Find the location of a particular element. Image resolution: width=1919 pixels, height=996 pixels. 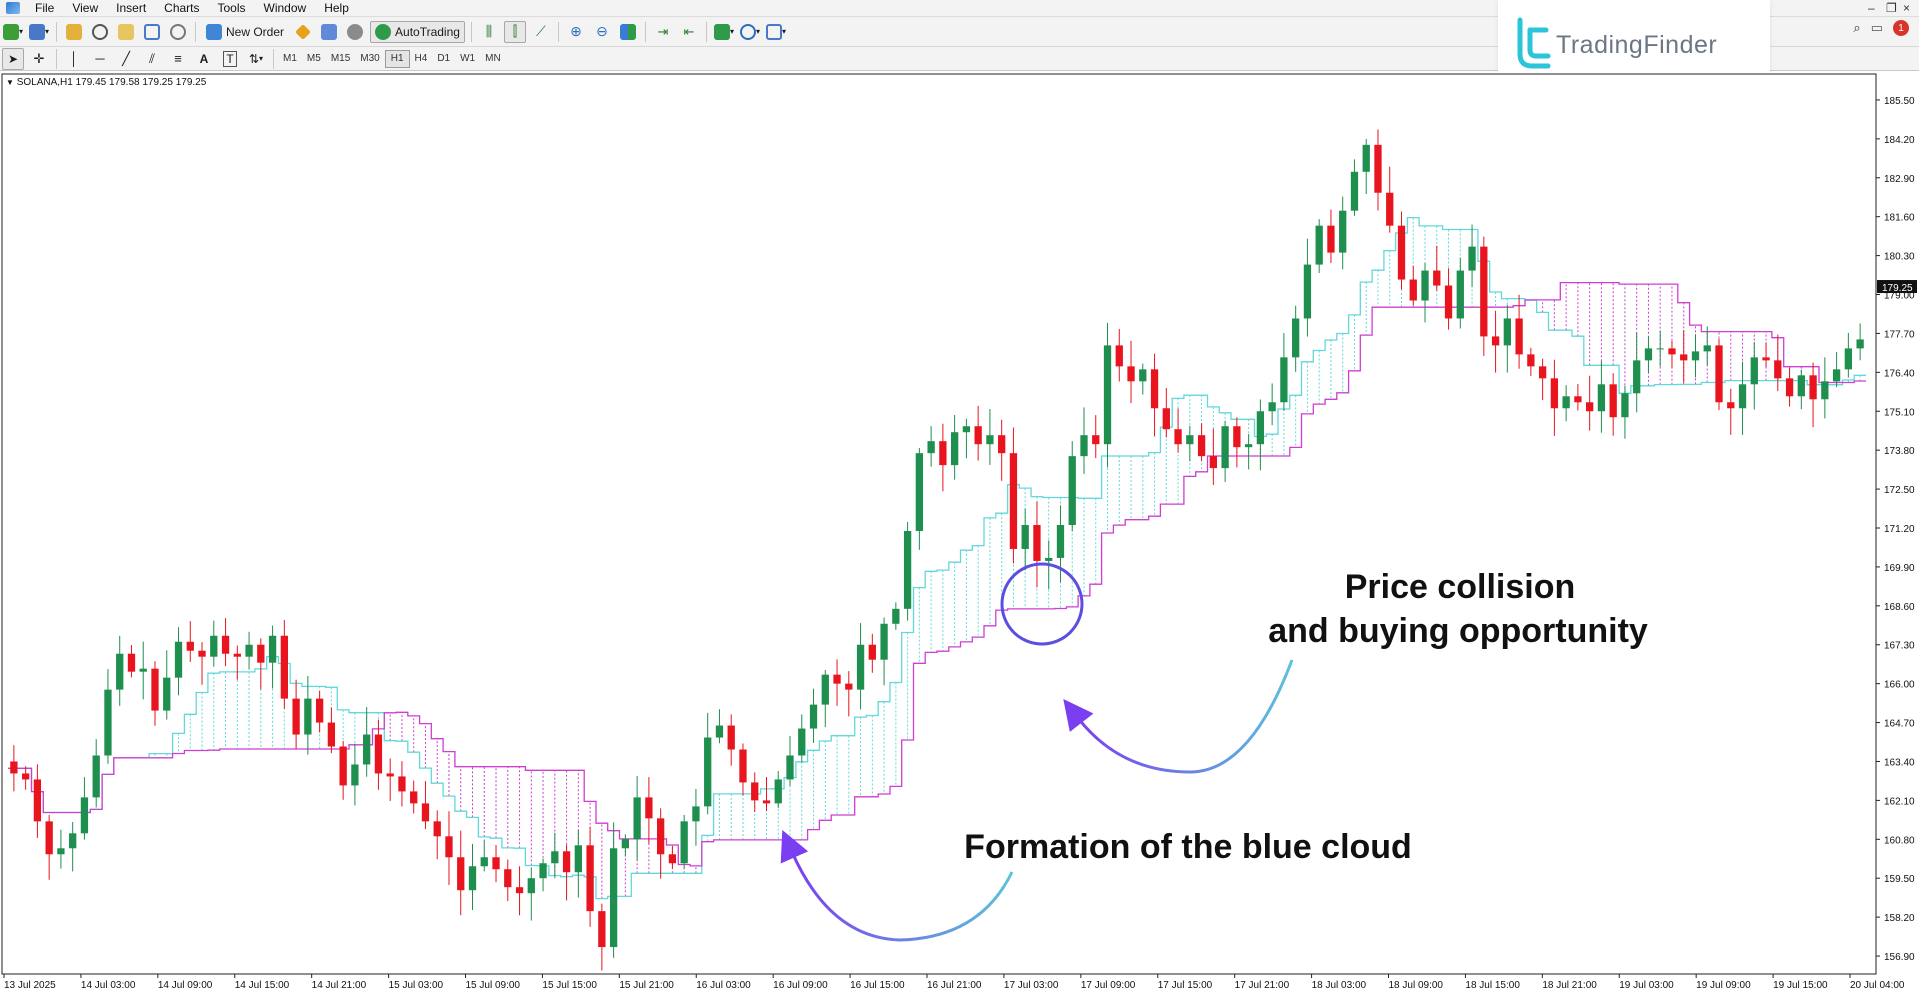

channel-button: ⫽ is located at coordinates (152, 59).